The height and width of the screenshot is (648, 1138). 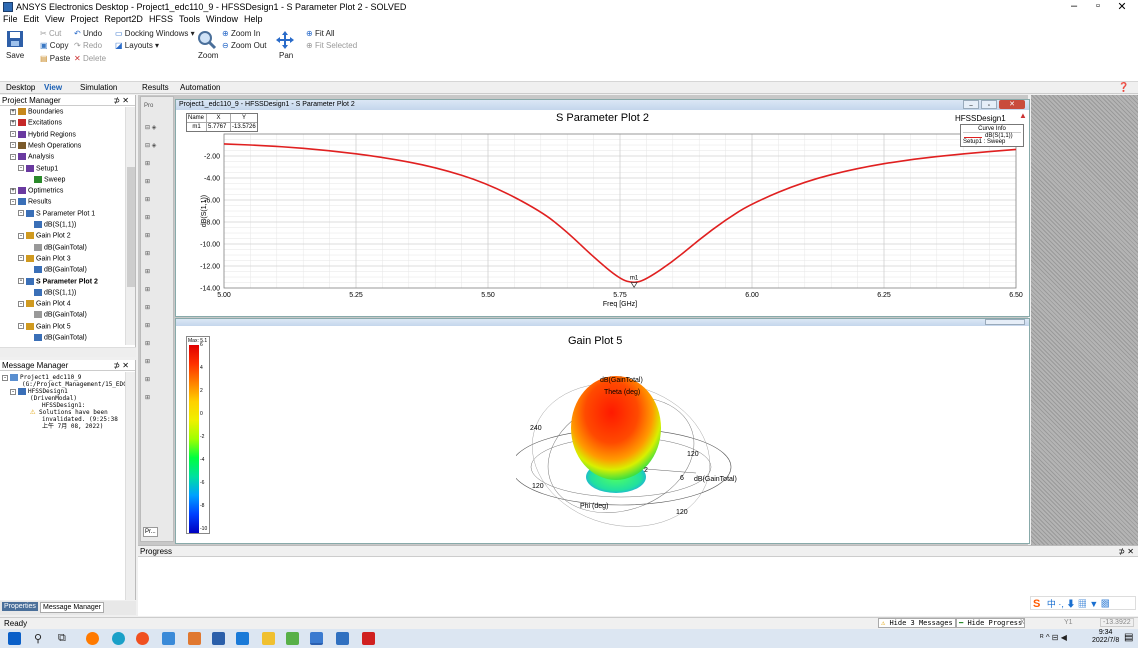 I want to click on plot-minimize-button: –, so click(x=971, y=104).